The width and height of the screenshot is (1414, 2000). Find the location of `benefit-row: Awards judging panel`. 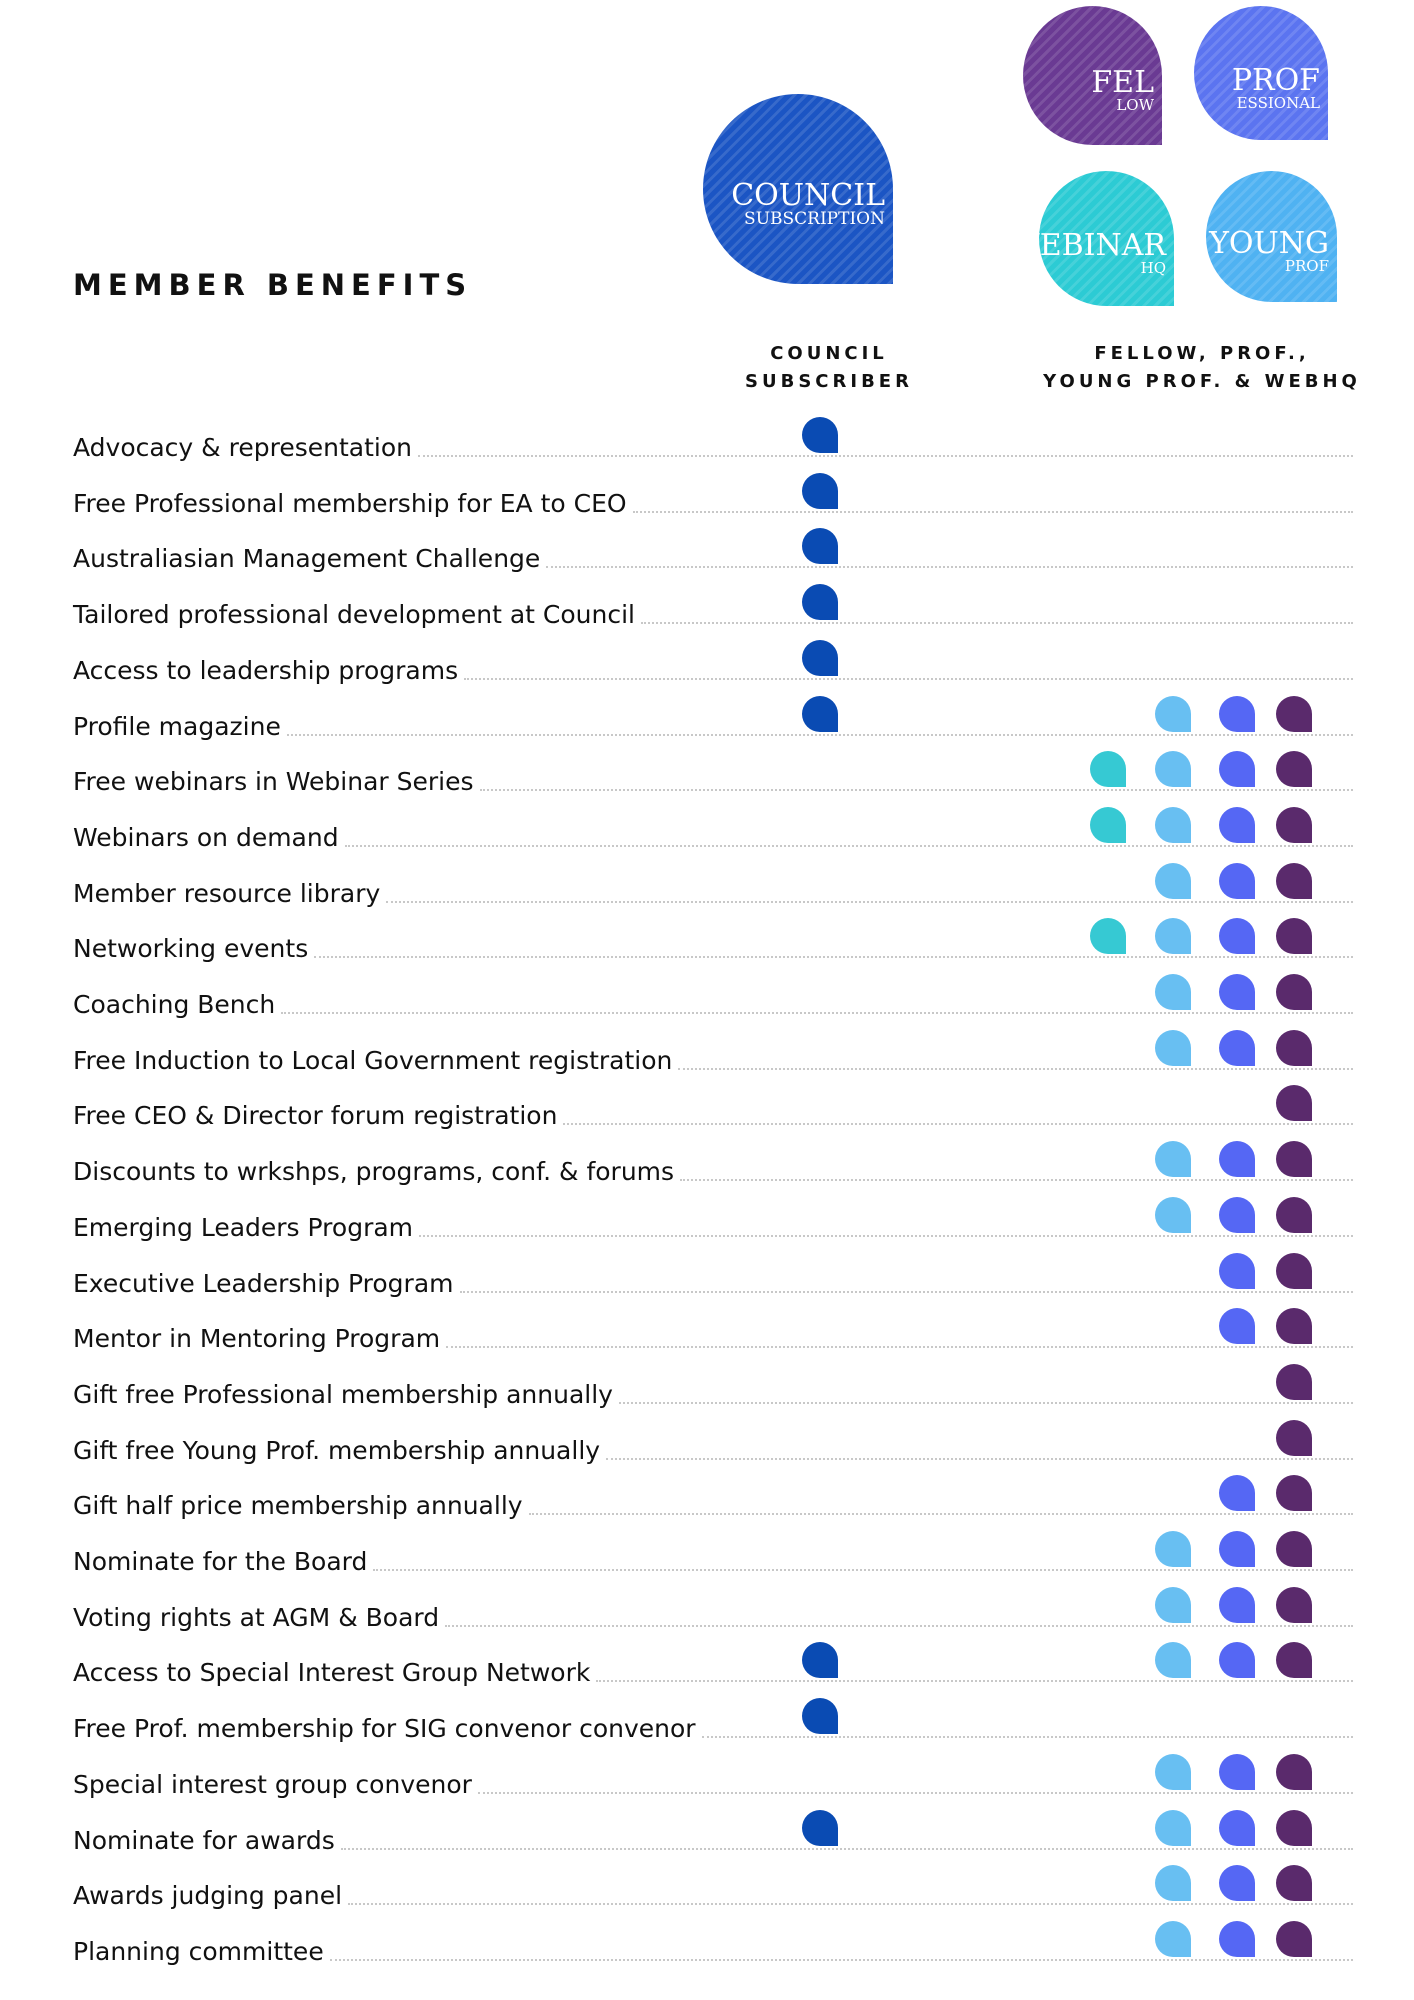

benefit-row: Awards judging panel is located at coordinates (713, 1891).